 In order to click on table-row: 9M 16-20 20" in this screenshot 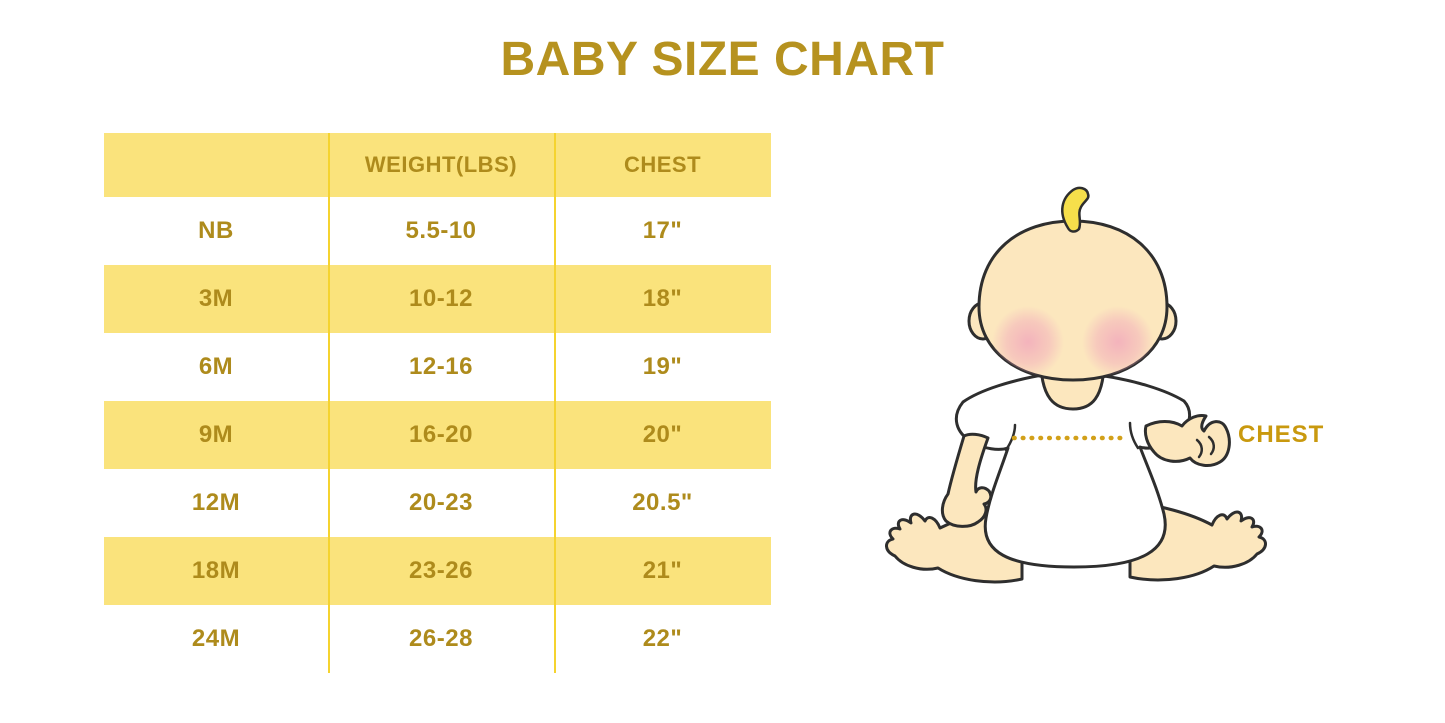, I will do `click(437, 435)`.